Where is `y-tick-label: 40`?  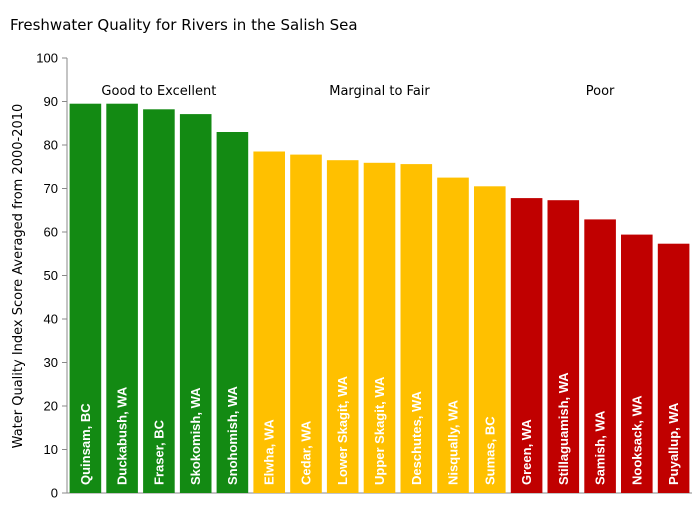
y-tick-label: 40 is located at coordinates (51, 319).